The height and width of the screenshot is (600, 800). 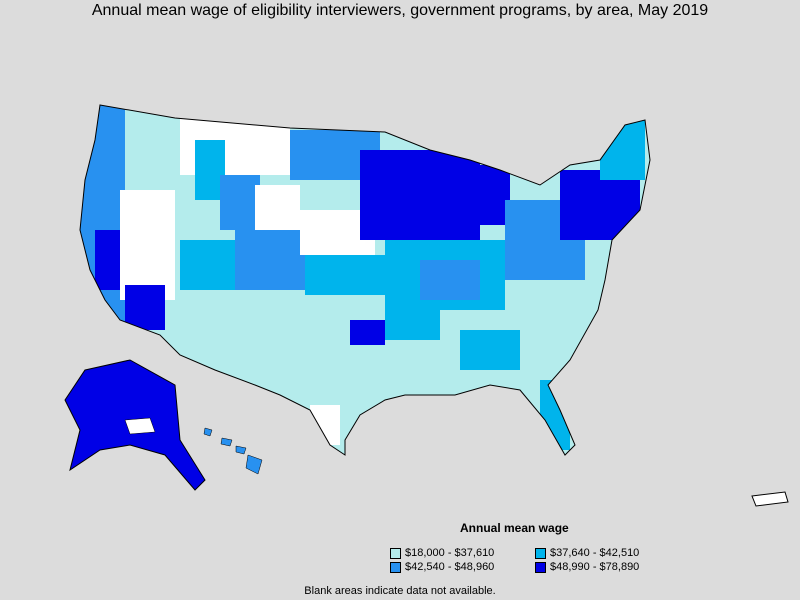 I want to click on legend-item-3: $42,540 - $48,960, so click(x=442, y=567).